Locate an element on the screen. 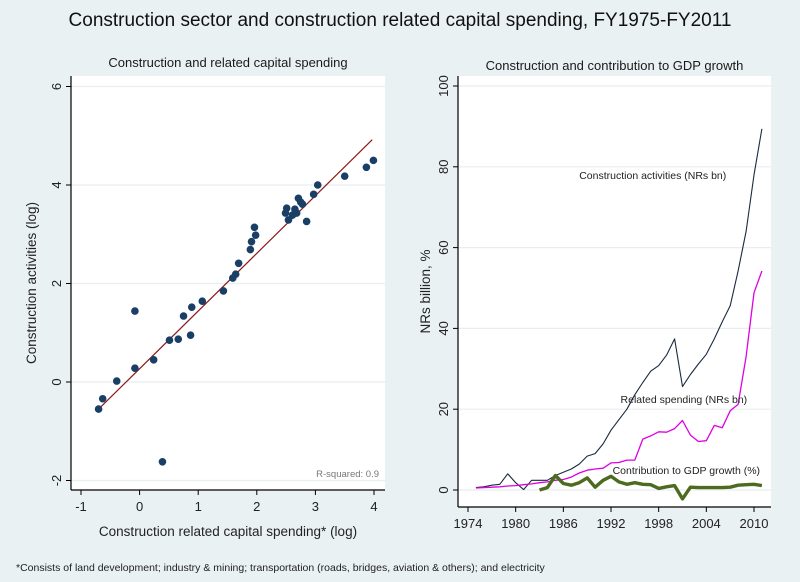 This screenshot has height=582, width=800. line-x-tick-label: 1974 is located at coordinates (468, 523).